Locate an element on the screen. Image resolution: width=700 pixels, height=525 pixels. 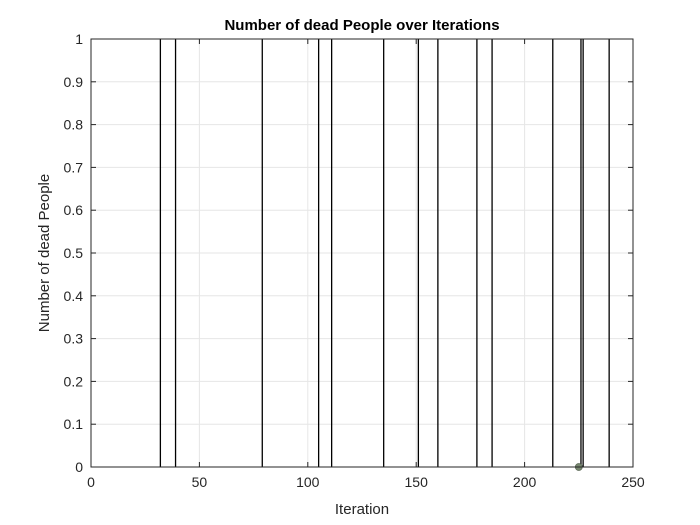
y-tick-label: 0.2 is located at coordinates (74, 381).